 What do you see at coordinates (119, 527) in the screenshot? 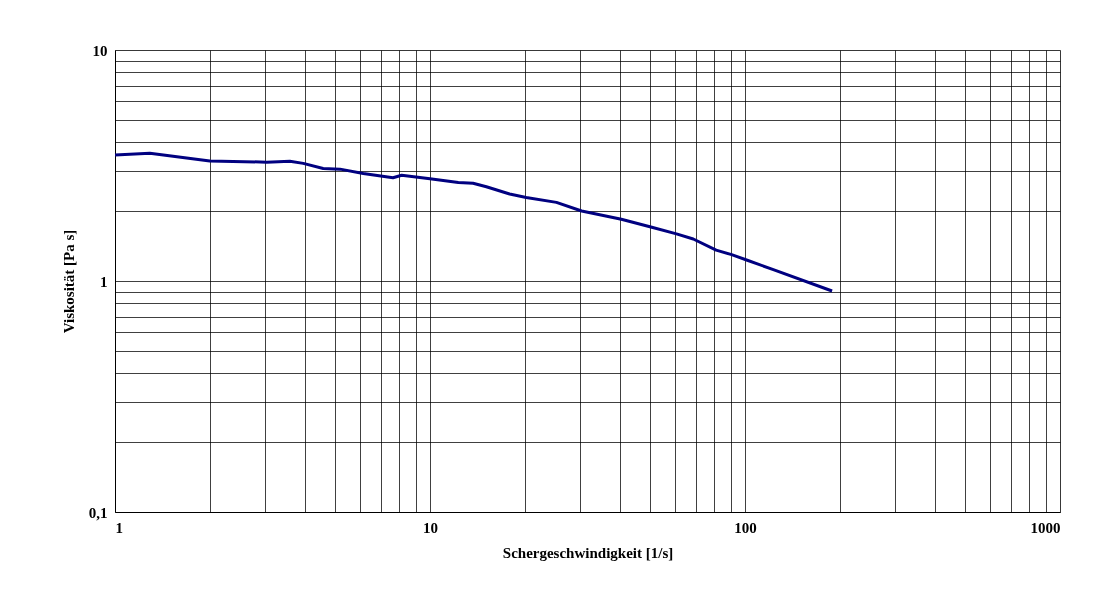
I see `x-tick-label: 1` at bounding box center [119, 527].